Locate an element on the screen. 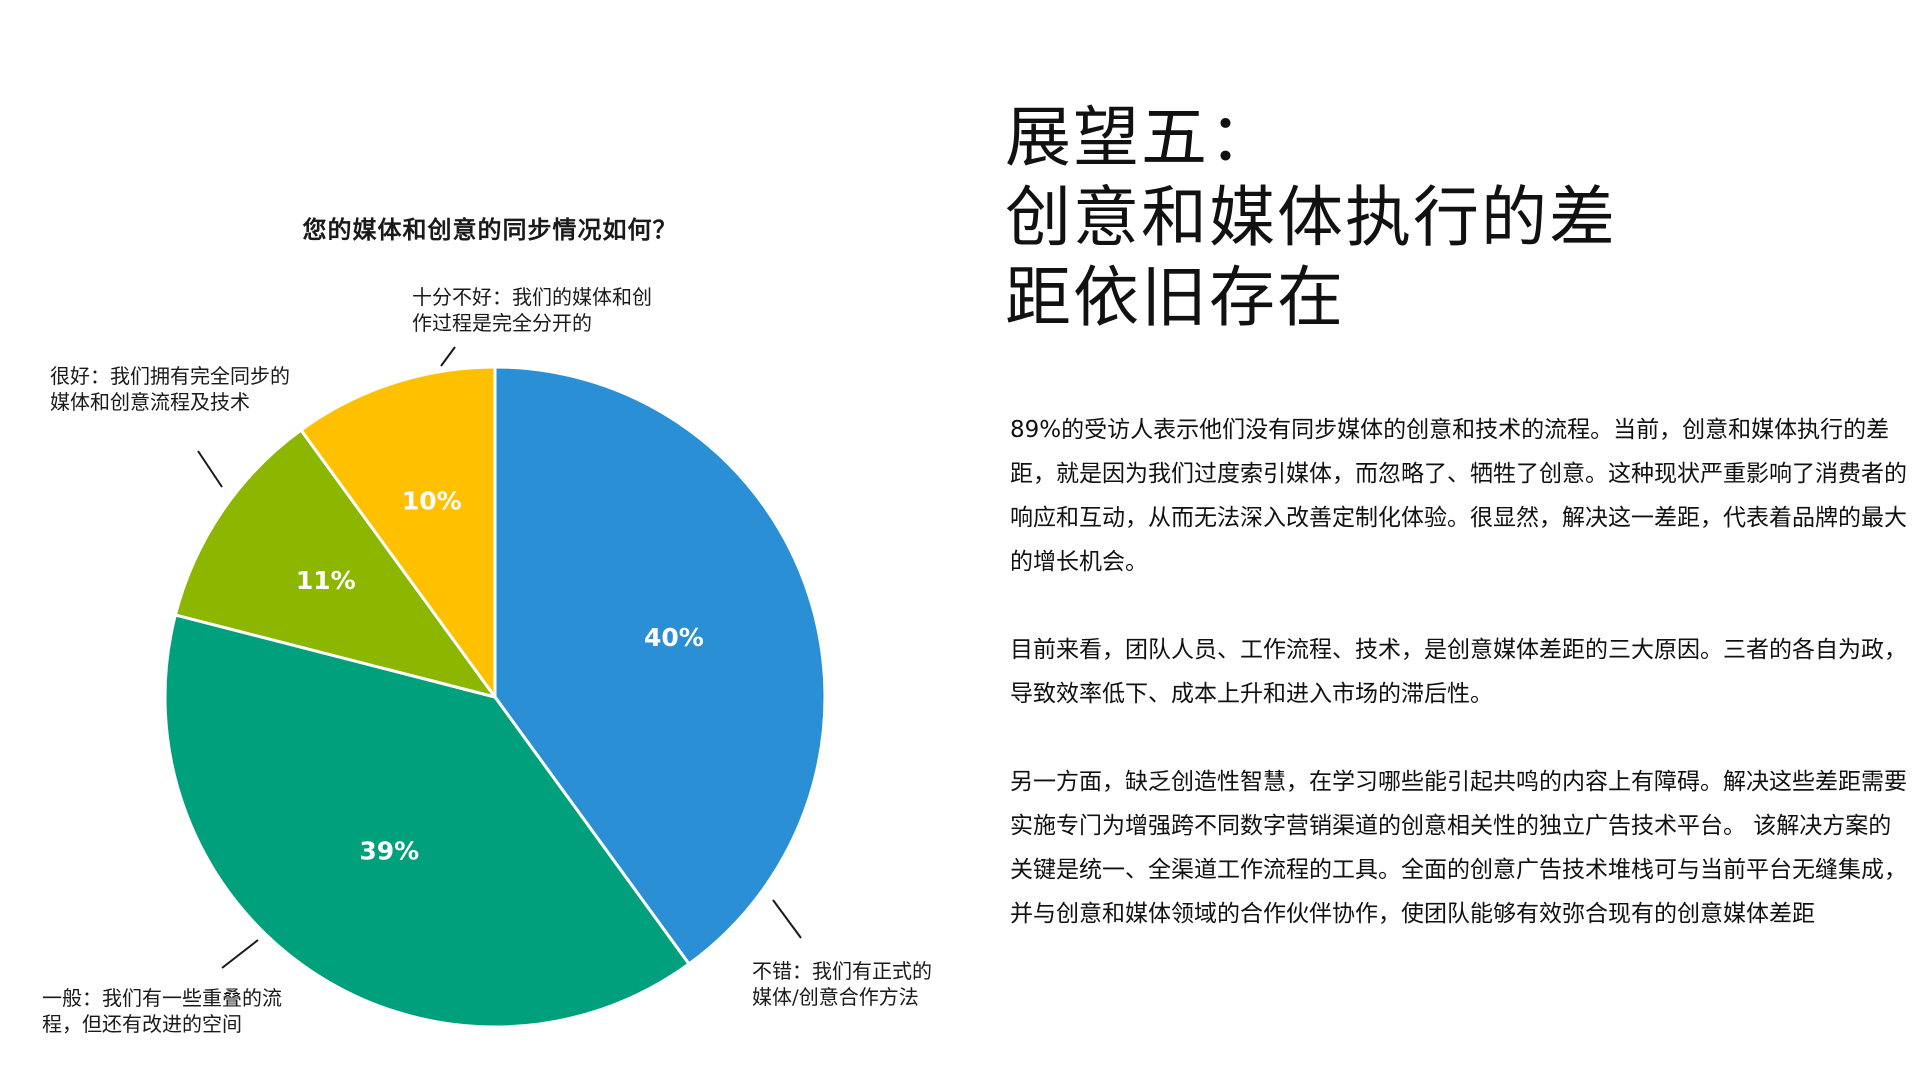 The width and height of the screenshot is (1920, 1080). slice-category-label-3: 十分不好：我们的媒体和创 作过程是完全分开的 is located at coordinates (532, 310).